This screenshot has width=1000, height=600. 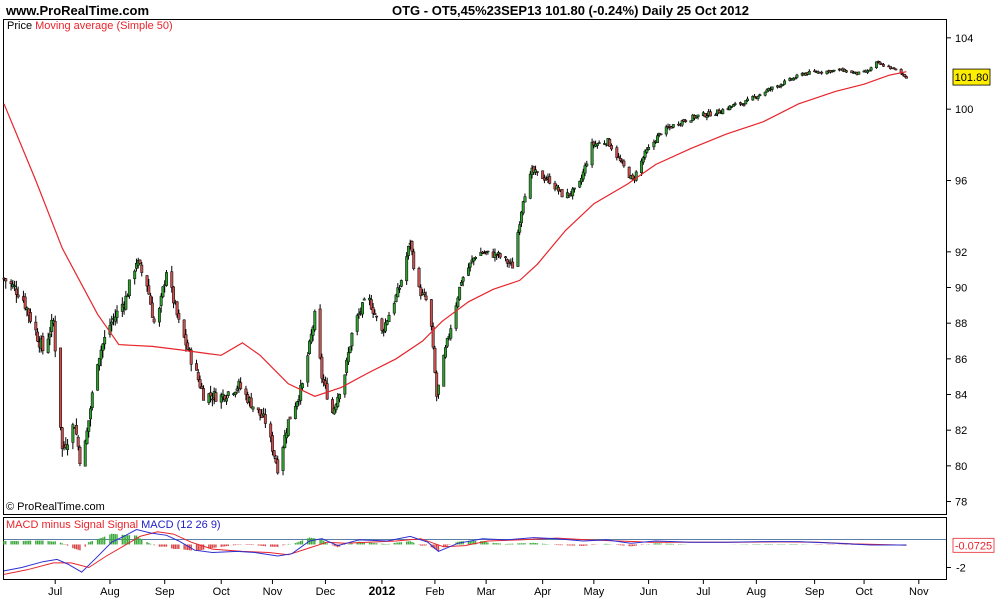 I want to click on last-price-tag-text: 101.80, so click(x=972, y=78).